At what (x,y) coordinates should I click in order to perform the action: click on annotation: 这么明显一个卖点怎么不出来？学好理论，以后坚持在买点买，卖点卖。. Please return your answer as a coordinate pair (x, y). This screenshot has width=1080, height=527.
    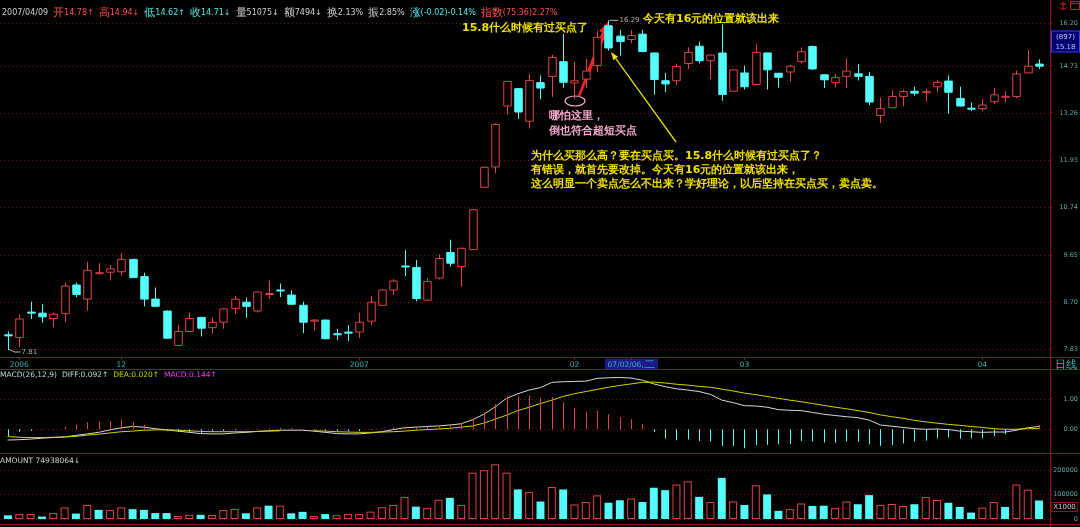
    Looking at the image, I should click on (706, 183).